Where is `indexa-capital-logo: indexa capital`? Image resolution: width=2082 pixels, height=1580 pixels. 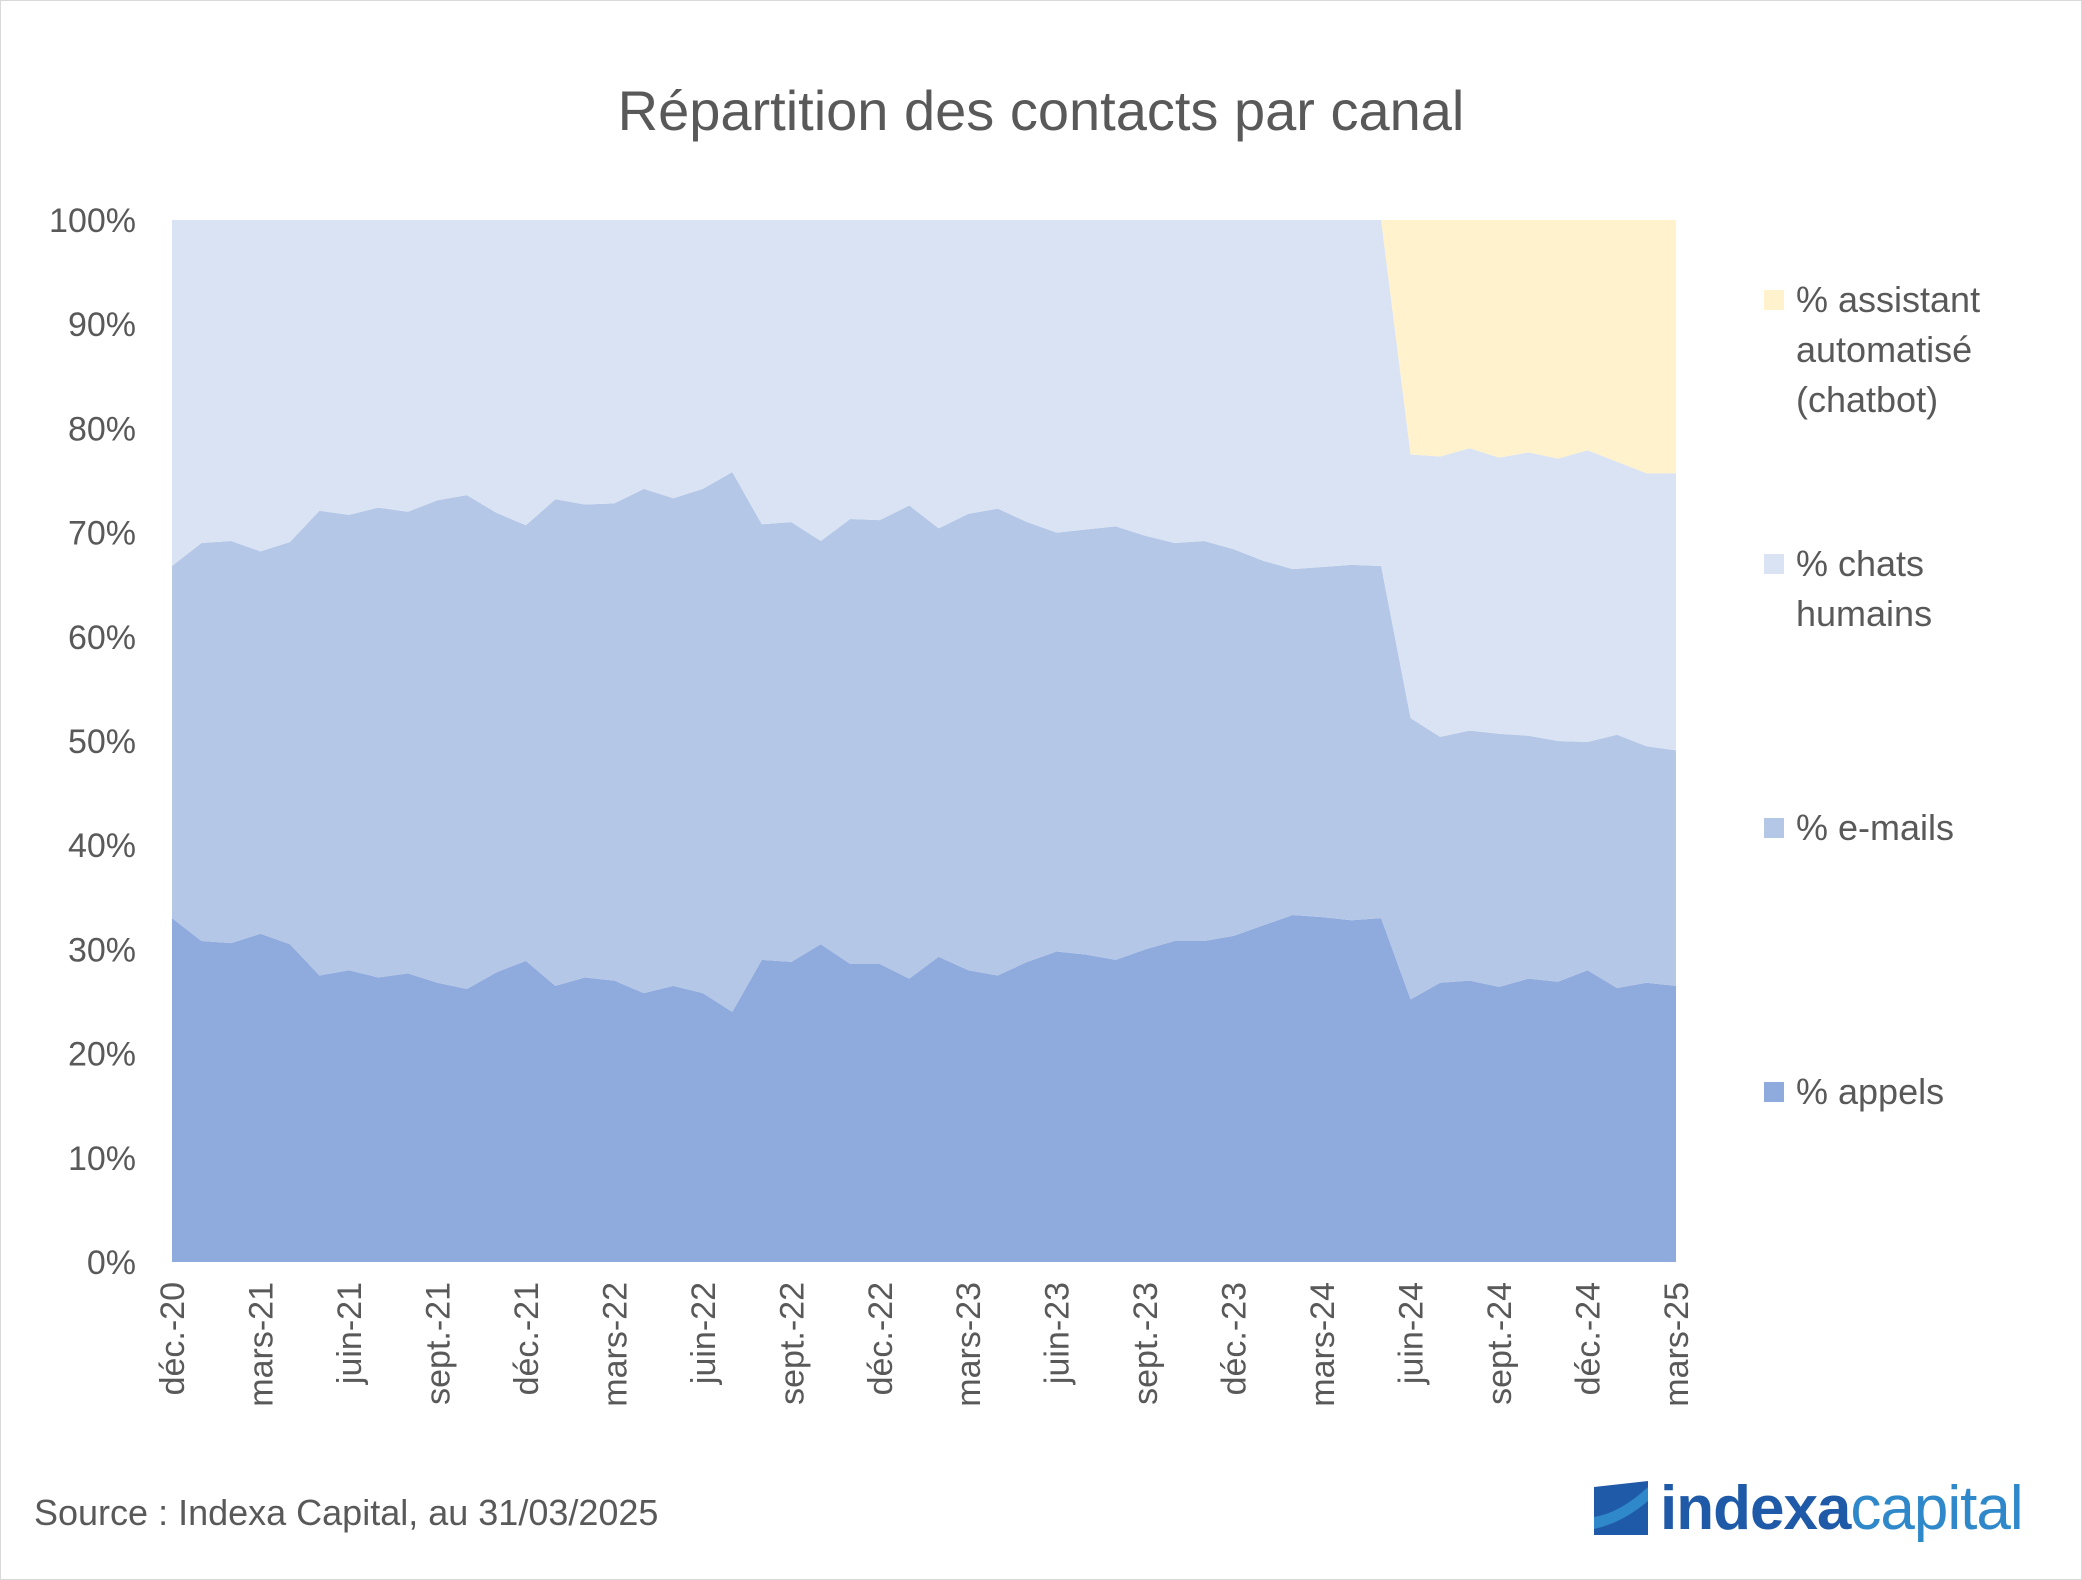 indexa-capital-logo: indexa capital is located at coordinates (1807, 1508).